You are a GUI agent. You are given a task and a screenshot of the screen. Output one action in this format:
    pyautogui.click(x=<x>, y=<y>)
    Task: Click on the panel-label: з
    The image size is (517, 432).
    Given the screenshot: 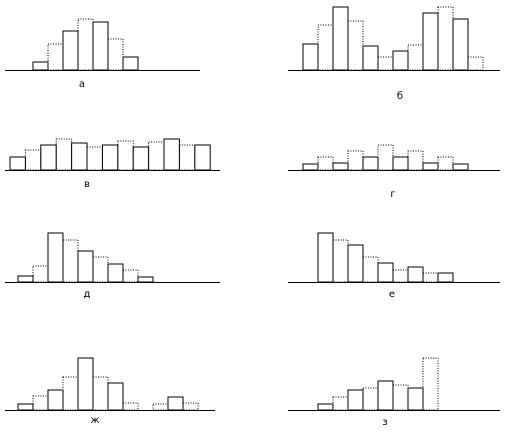 What is the action you would take?
    pyautogui.click(x=384, y=422)
    